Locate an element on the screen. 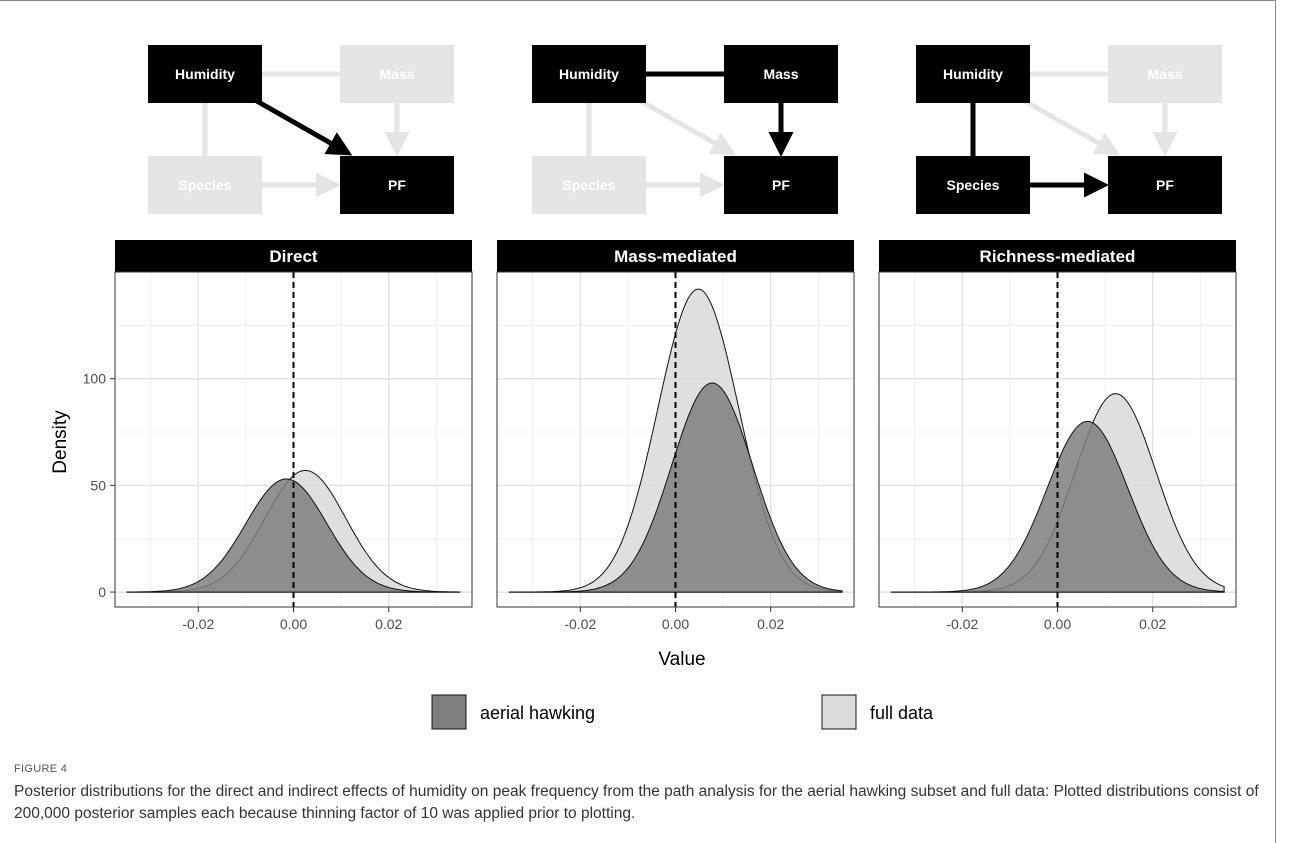 This screenshot has height=843, width=1290. frame-top-rule is located at coordinates (637, 0).